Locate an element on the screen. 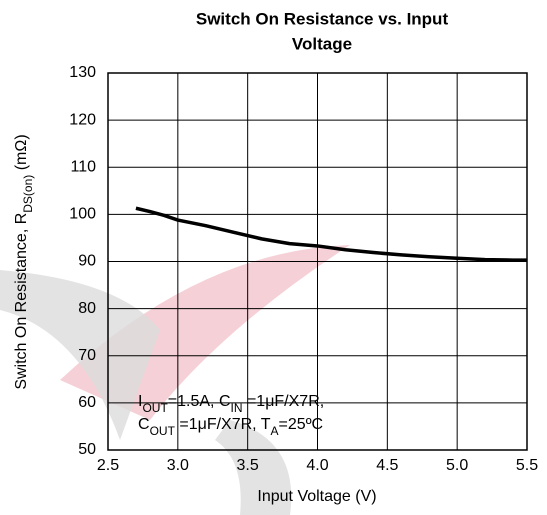  y-axis-label-part: (mΩ) is located at coordinates (21, 154).